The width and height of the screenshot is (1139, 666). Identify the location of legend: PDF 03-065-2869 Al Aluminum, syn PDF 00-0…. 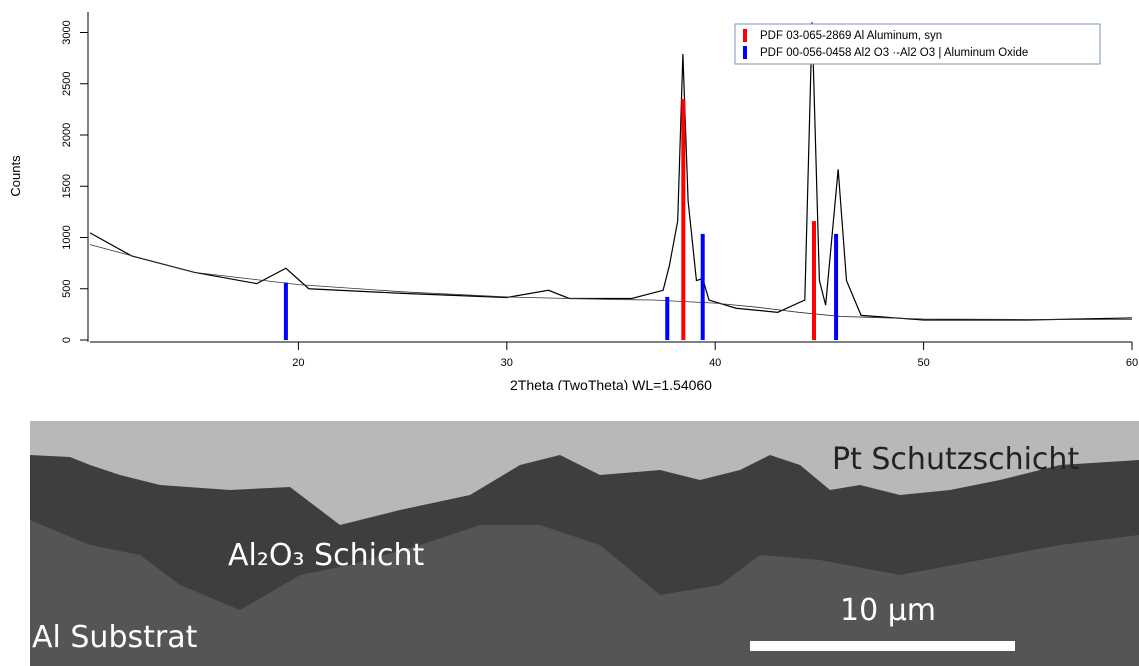
(917, 44).